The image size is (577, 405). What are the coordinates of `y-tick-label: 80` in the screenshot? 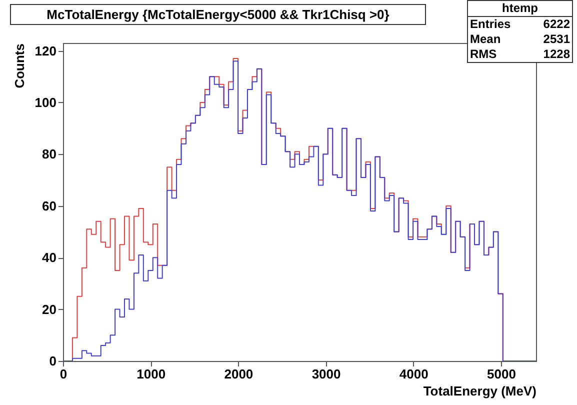 It's located at (49, 154).